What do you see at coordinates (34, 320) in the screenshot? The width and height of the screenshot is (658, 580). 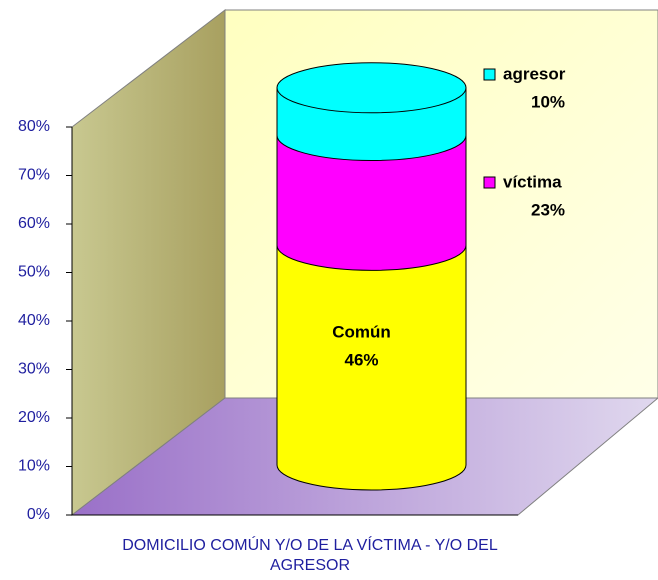 I see `y-tick-label: 40%` at bounding box center [34, 320].